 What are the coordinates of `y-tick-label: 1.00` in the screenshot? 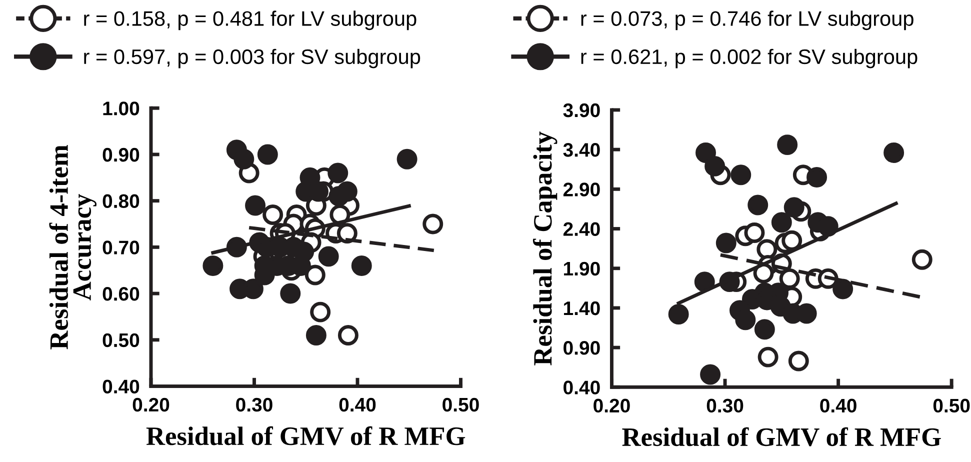 It's located at (121, 109).